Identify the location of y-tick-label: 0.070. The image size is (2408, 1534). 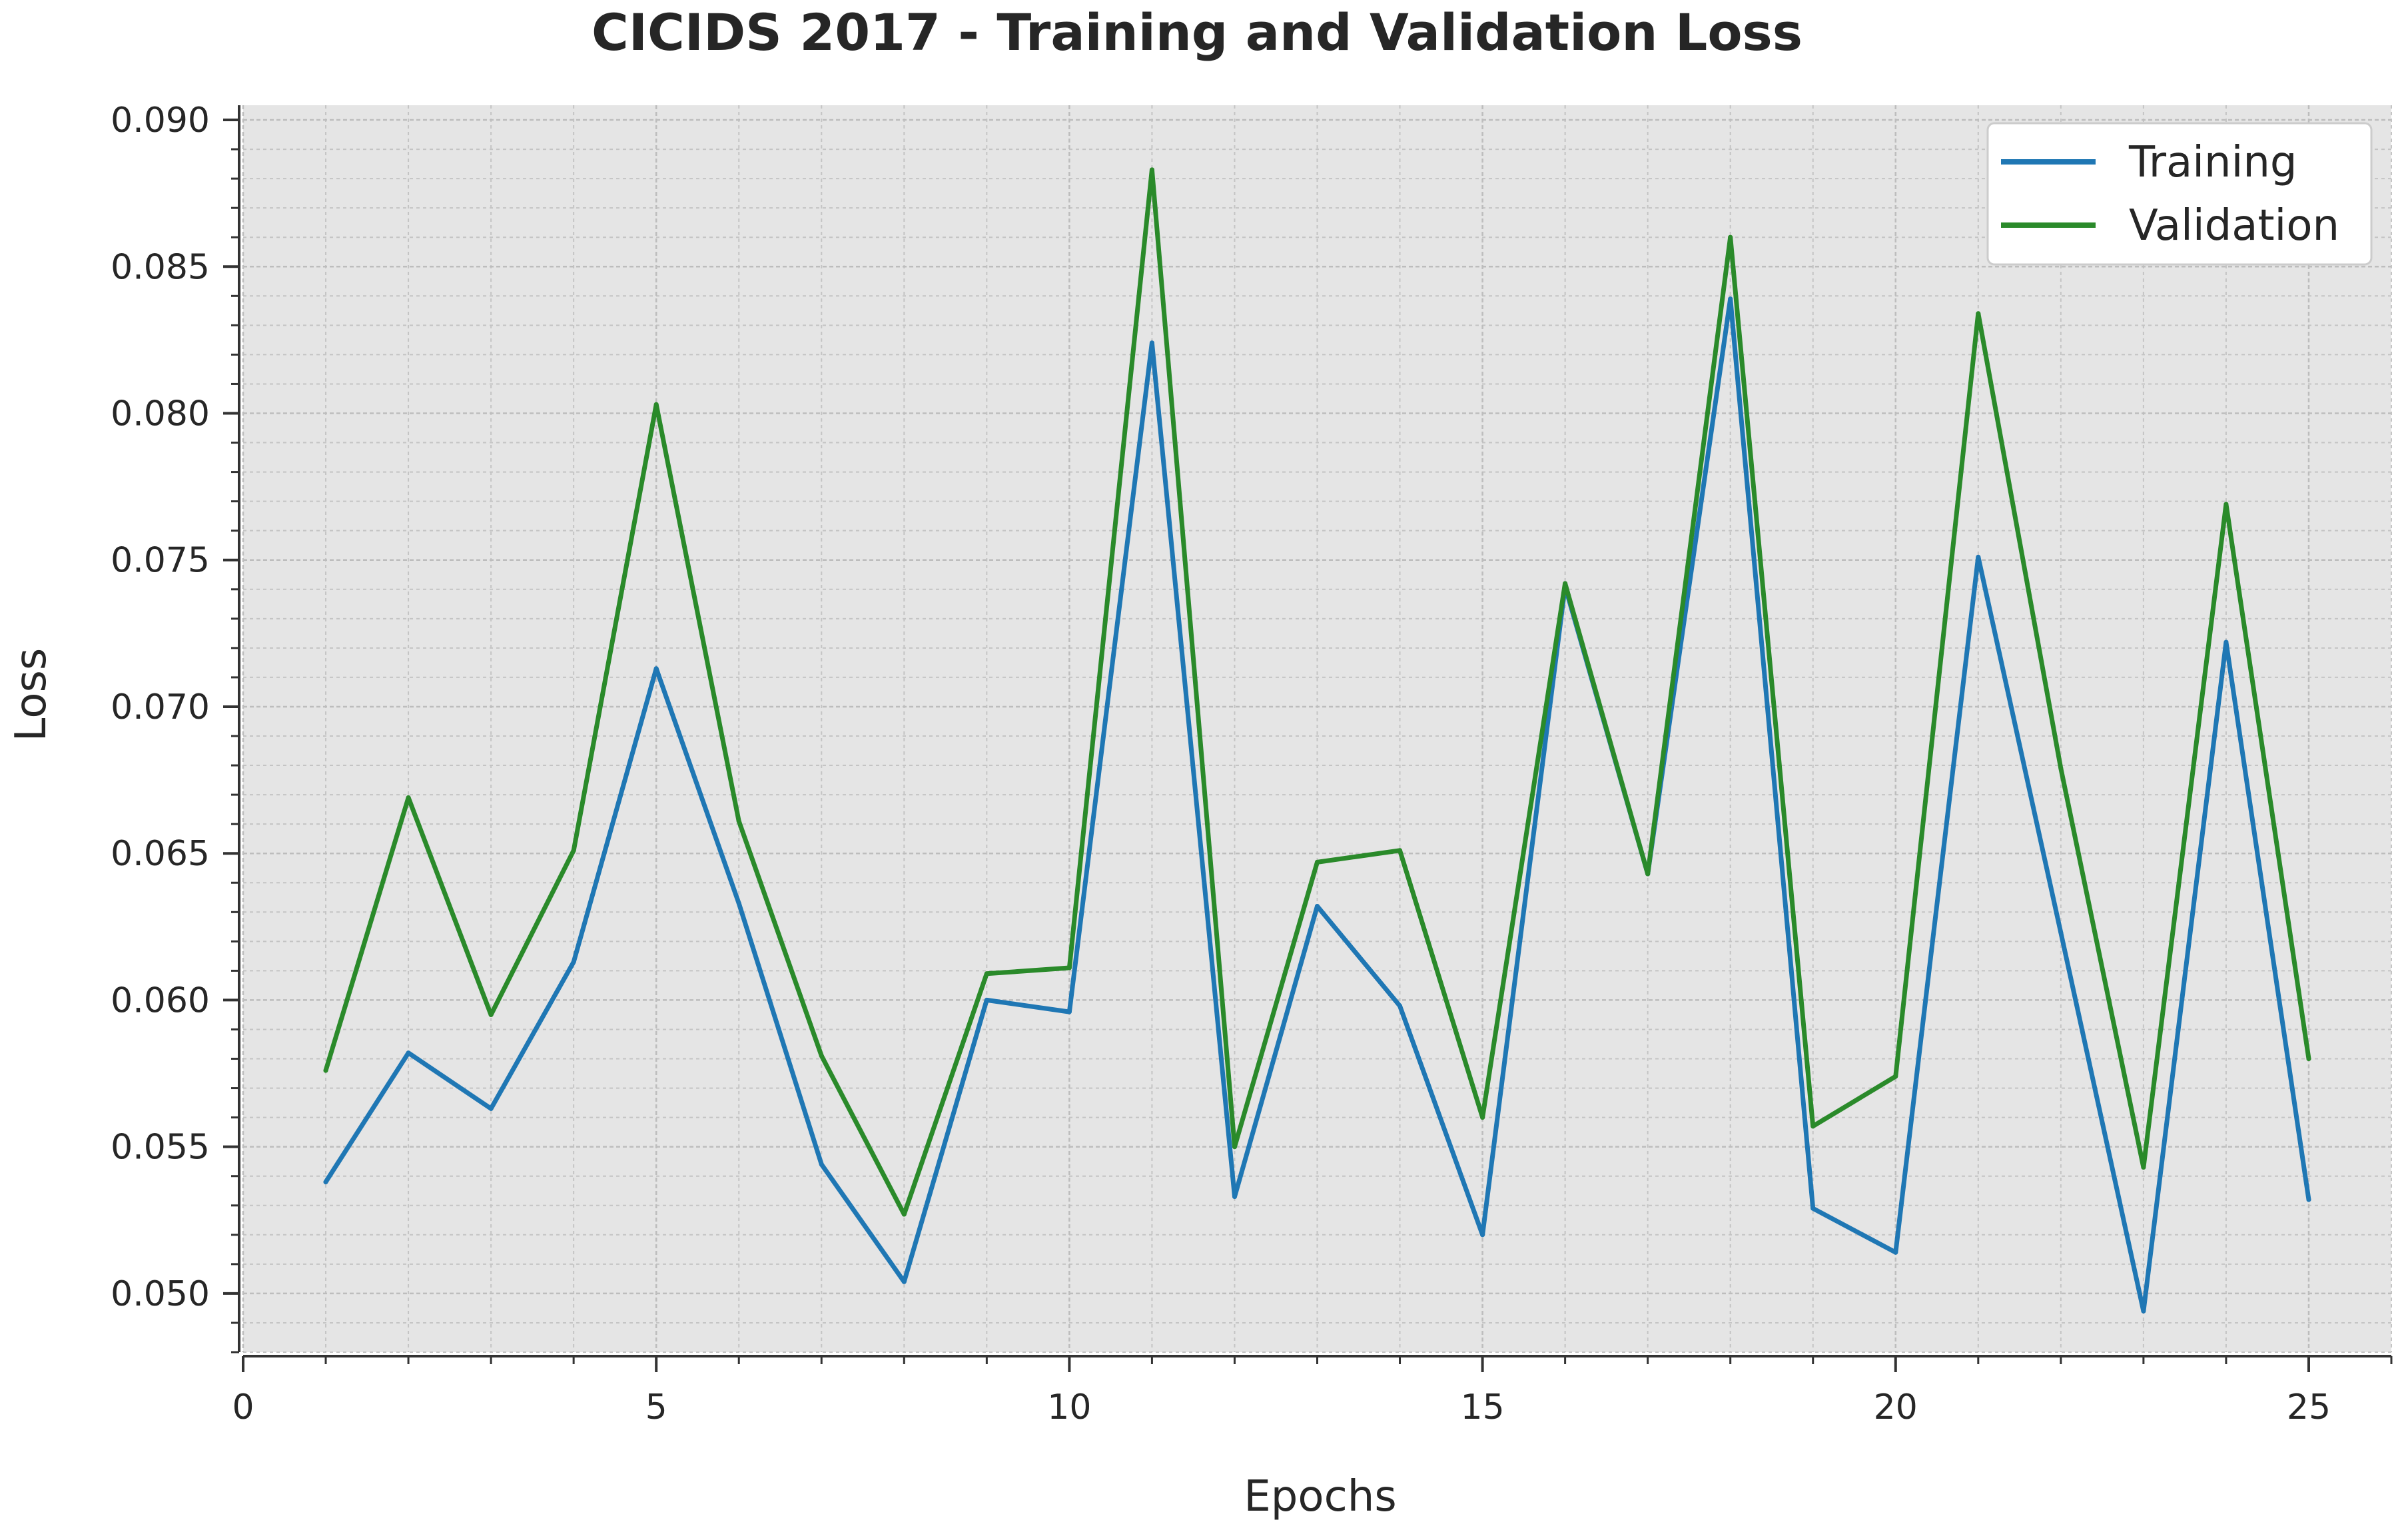
(160, 707).